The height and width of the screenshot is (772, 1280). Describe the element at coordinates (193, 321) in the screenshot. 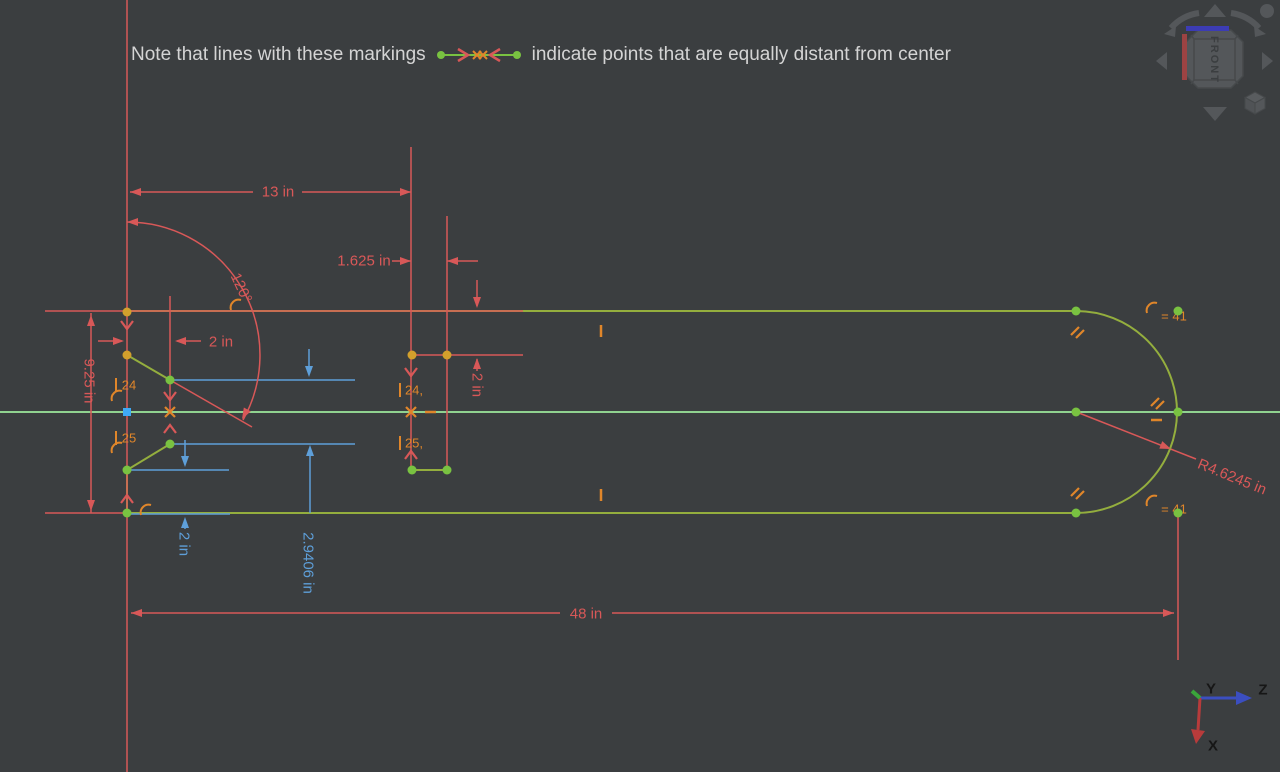

I see `angle-dimension-arc` at that location.